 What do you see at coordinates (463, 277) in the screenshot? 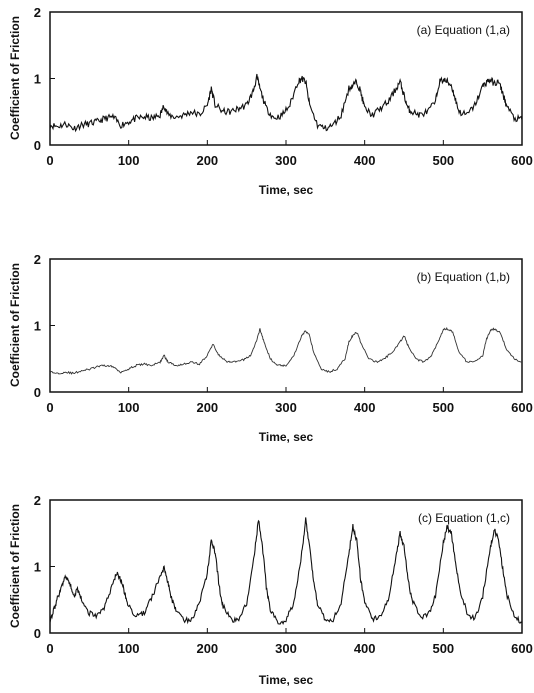
I see `panel-annotation: (b) Equation (1,b)` at bounding box center [463, 277].